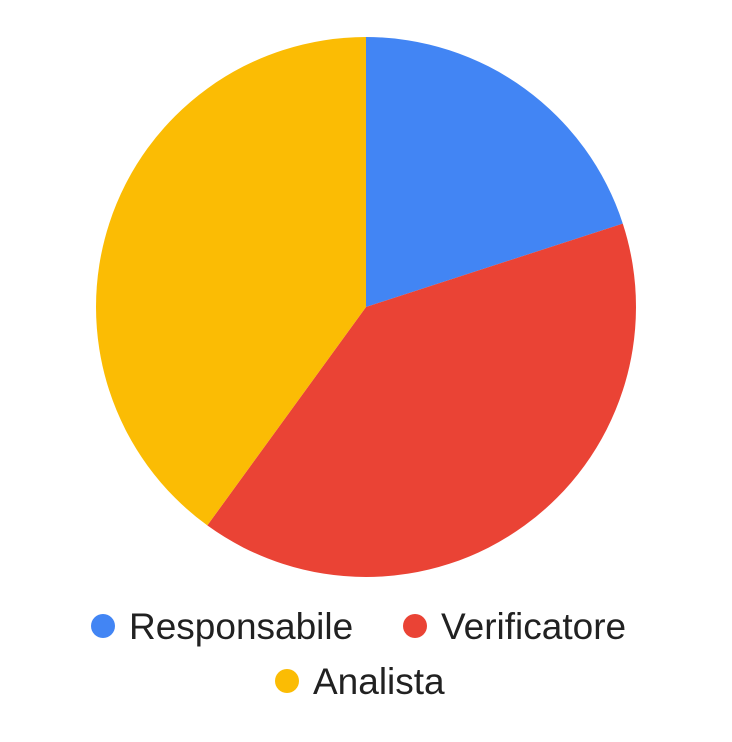 This screenshot has width=732, height=742. I want to click on legend: Responsabile Verificatore Analista, so click(358, 654).